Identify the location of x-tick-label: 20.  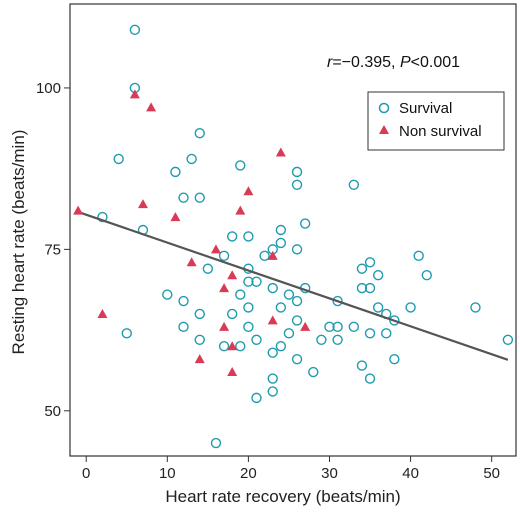
(248, 473).